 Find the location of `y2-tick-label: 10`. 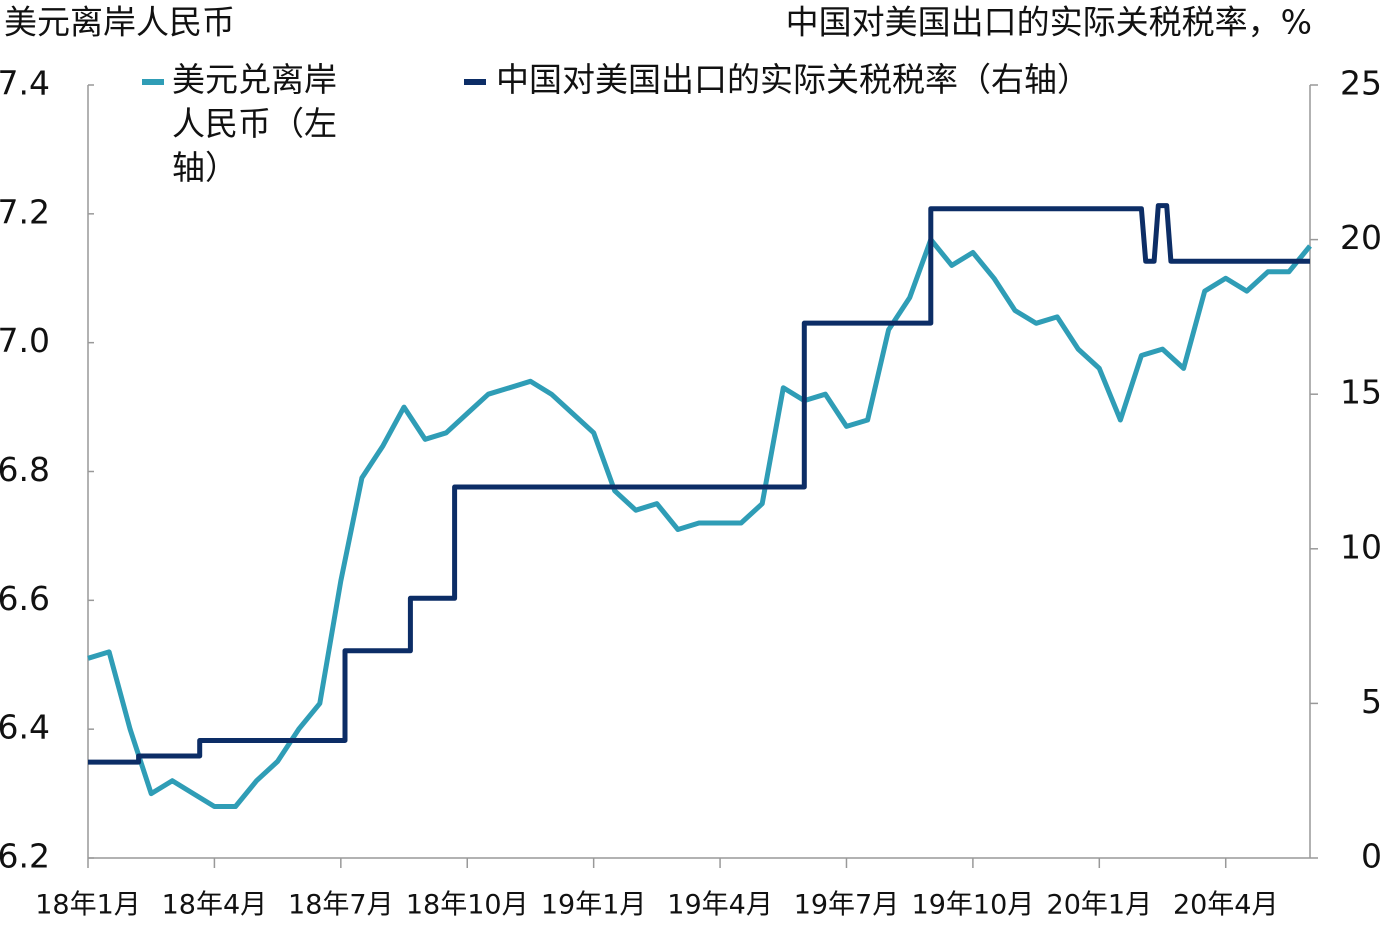

y2-tick-label: 10 is located at coordinates (1361, 546).